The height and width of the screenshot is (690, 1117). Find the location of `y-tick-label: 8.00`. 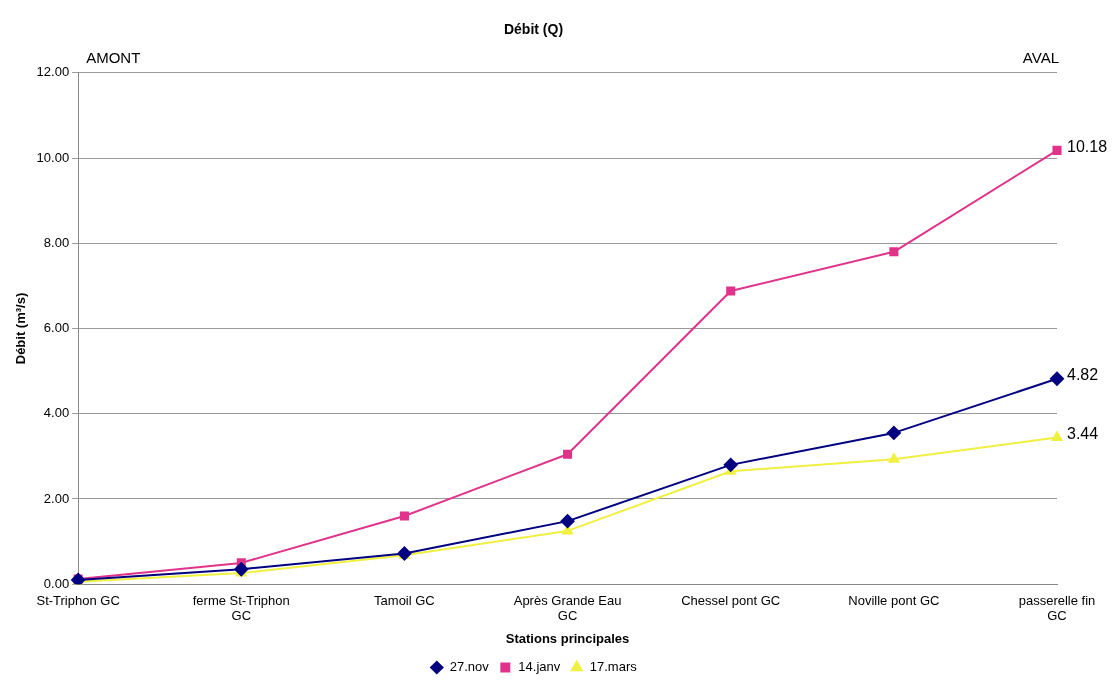

y-tick-label: 8.00 is located at coordinates (56, 242).